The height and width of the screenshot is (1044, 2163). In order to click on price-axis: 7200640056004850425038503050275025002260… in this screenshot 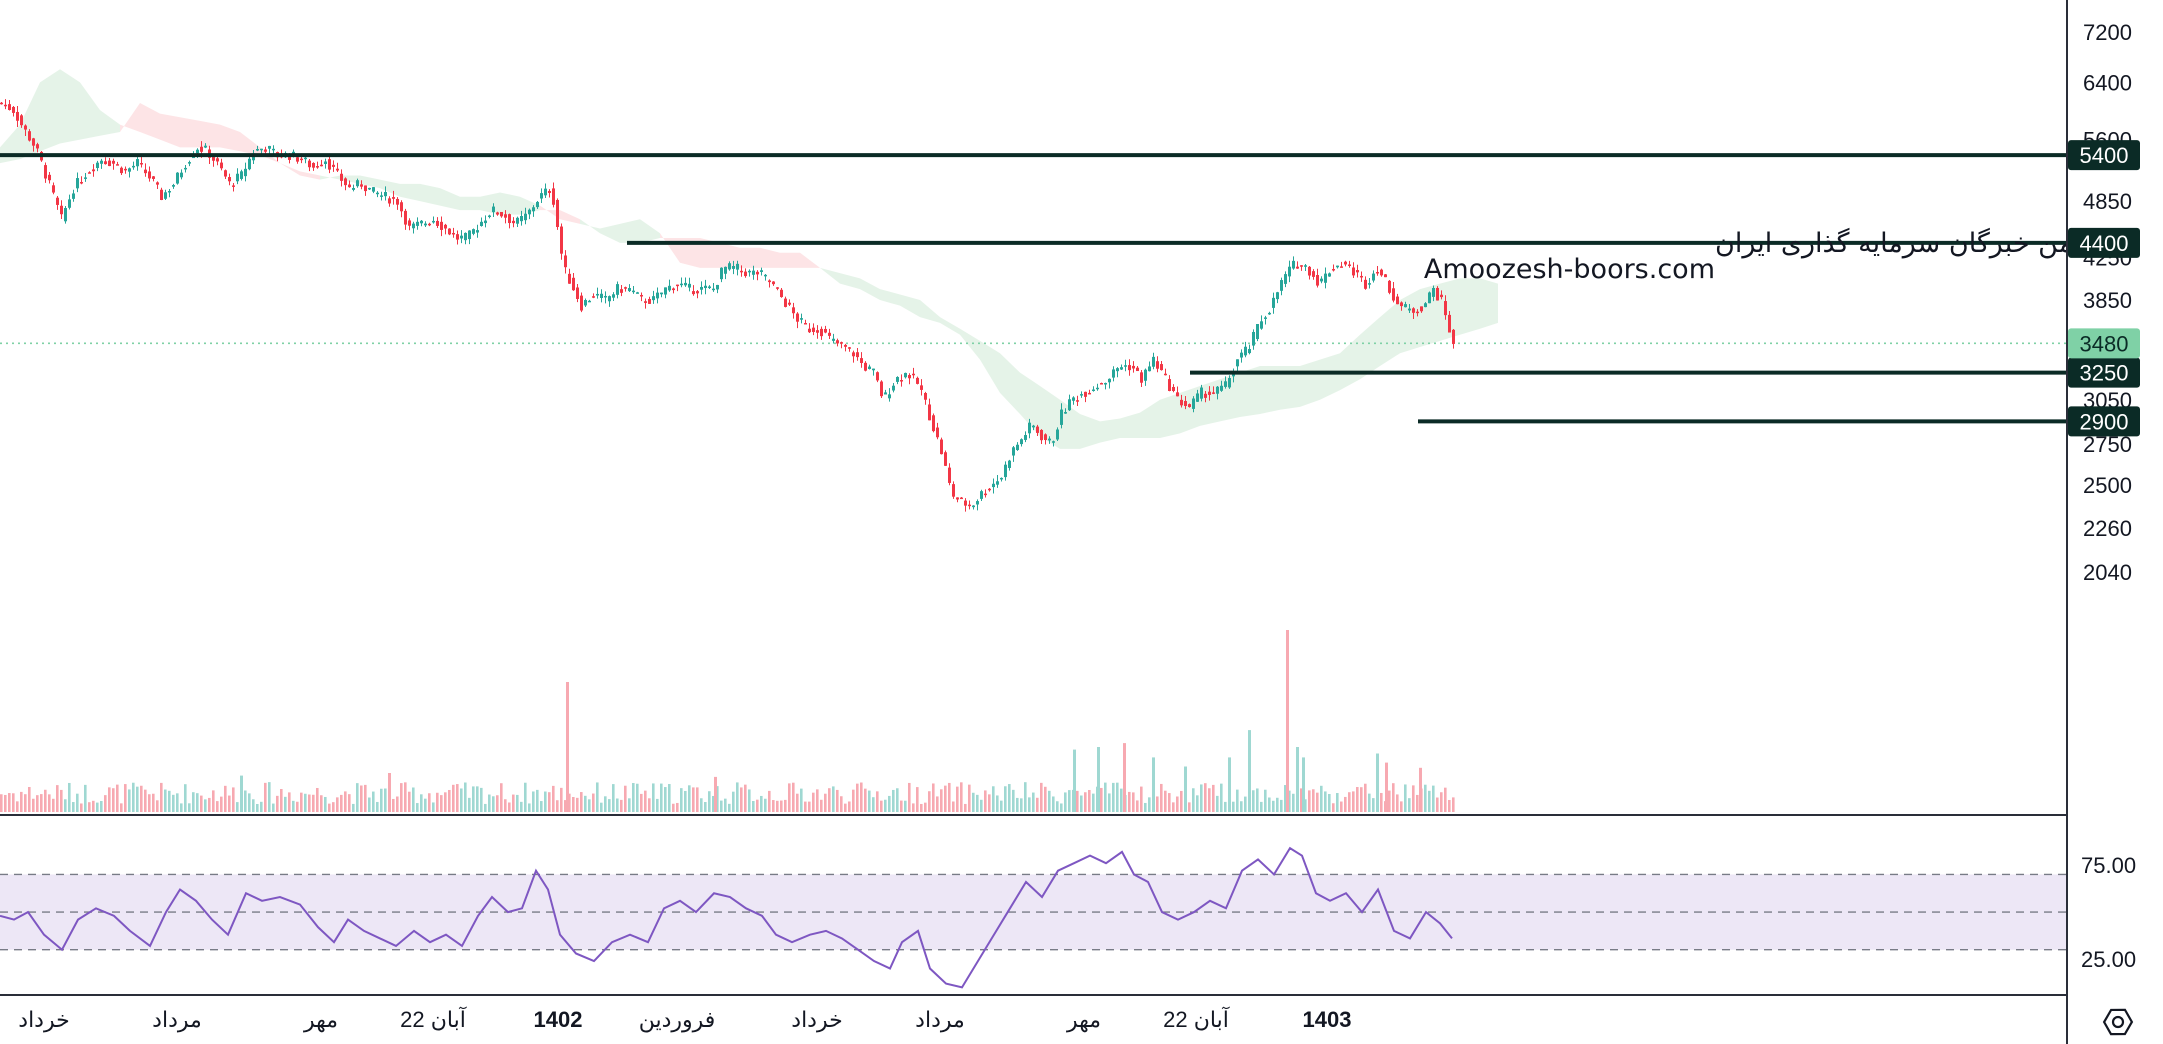, I will do `click(2107, 302)`.